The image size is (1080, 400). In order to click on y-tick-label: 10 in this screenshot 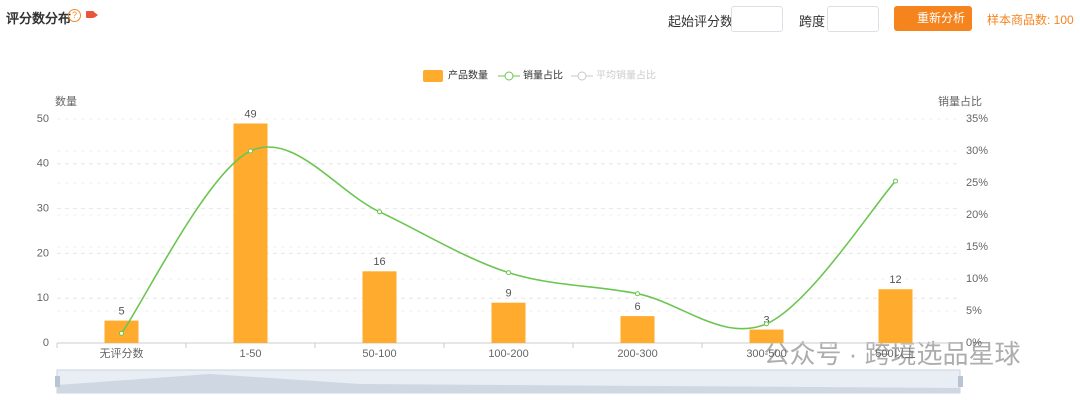, I will do `click(43, 298)`.